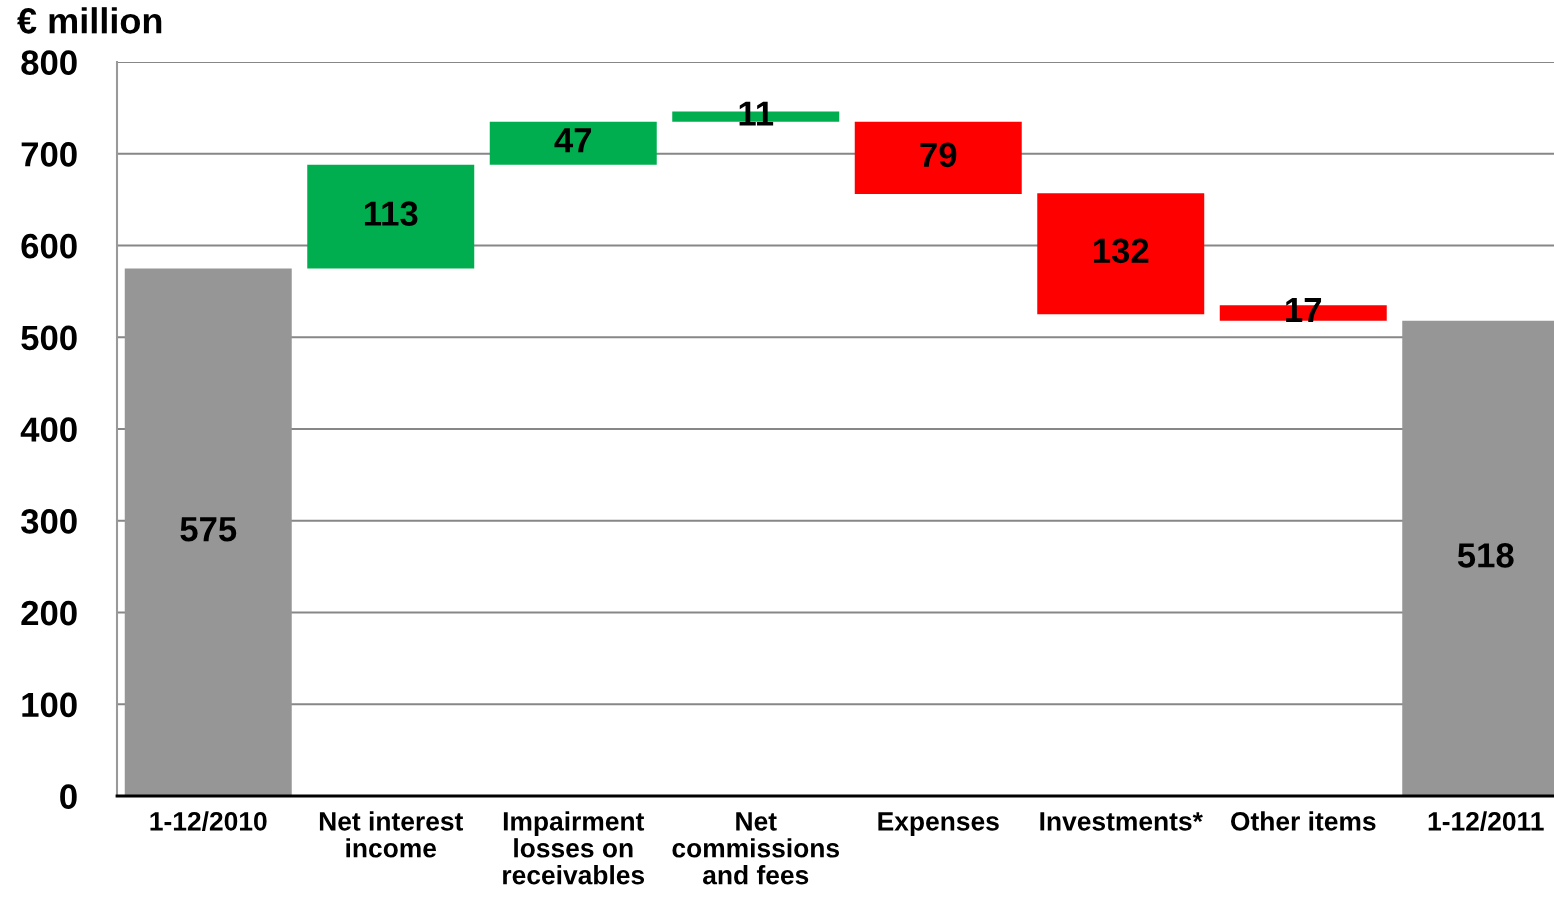 The height and width of the screenshot is (901, 1554). I want to click on x-tick-label: Investments*, so click(1121, 821).